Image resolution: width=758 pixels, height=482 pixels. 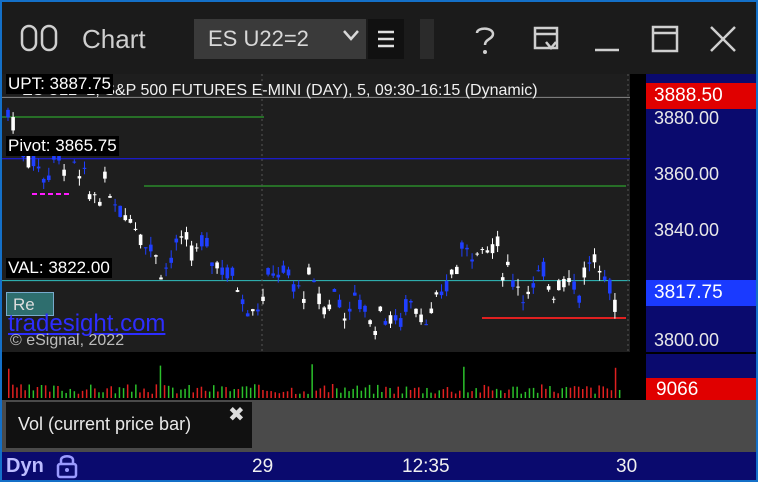 I want to click on time-axis: Dyn 29 12:35 30, so click(x=379, y=466).